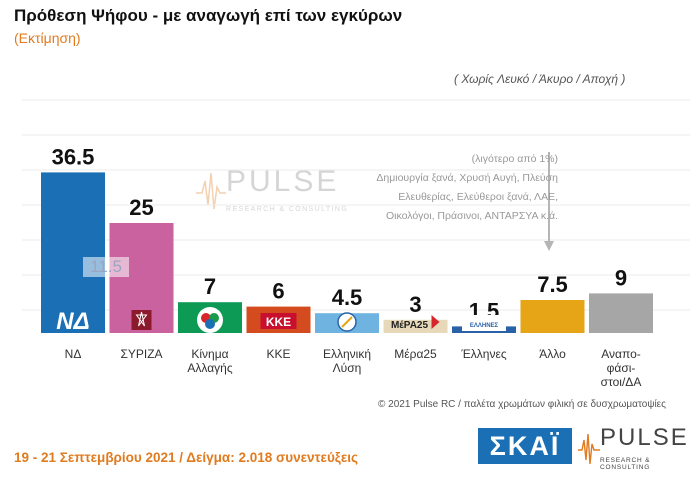 Image resolution: width=700 pixels, height=479 pixels. What do you see at coordinates (540, 79) in the screenshot?
I see `exclusion-note: ( Χωρίς Λευκό / Άκυρο / Αποχή )` at bounding box center [540, 79].